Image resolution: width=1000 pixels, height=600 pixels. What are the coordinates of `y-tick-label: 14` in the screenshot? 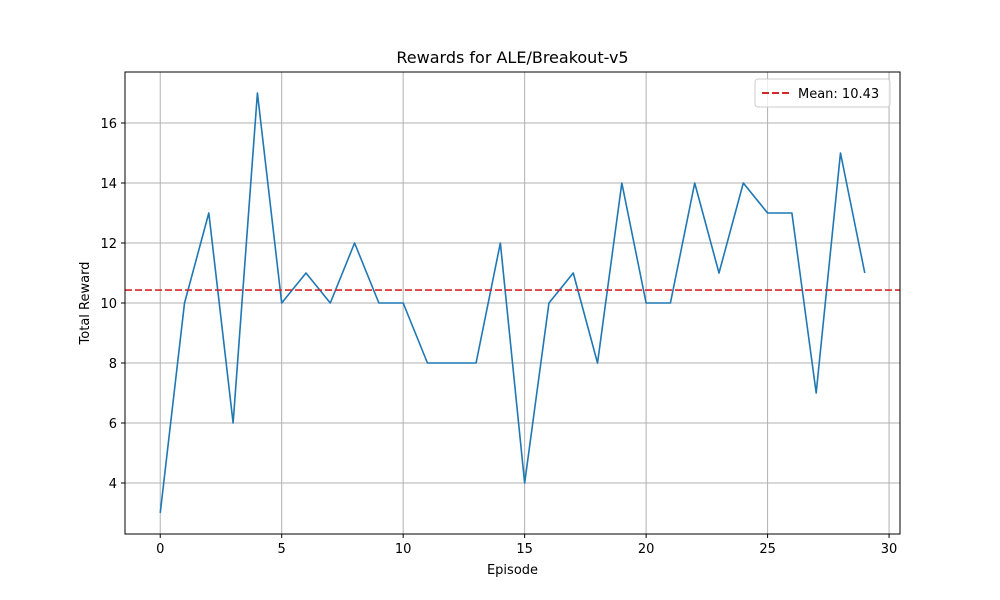 It's located at (108, 184).